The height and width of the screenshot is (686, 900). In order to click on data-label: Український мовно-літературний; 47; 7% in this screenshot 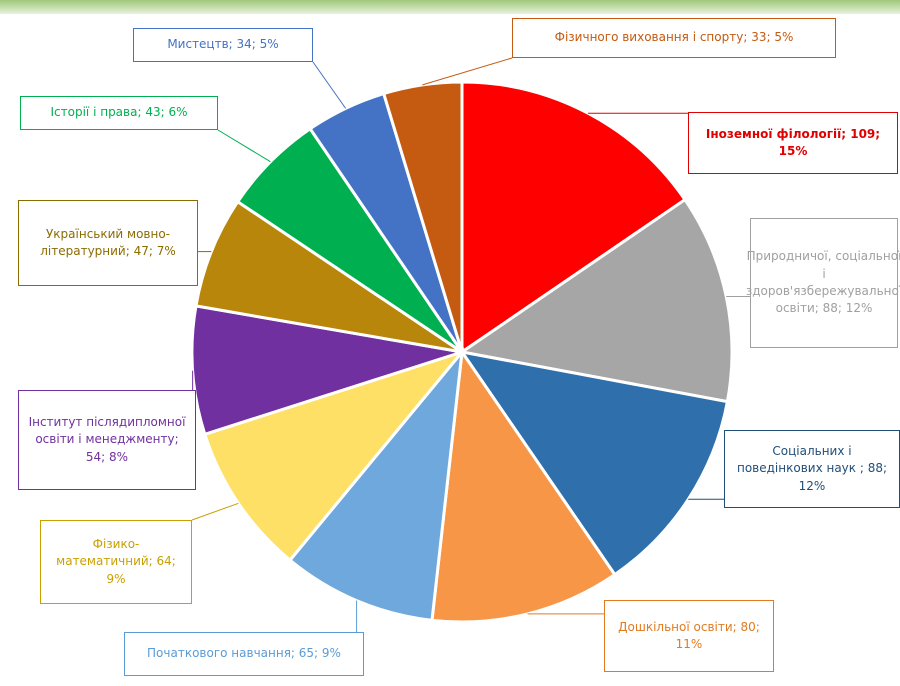, I will do `click(108, 243)`.